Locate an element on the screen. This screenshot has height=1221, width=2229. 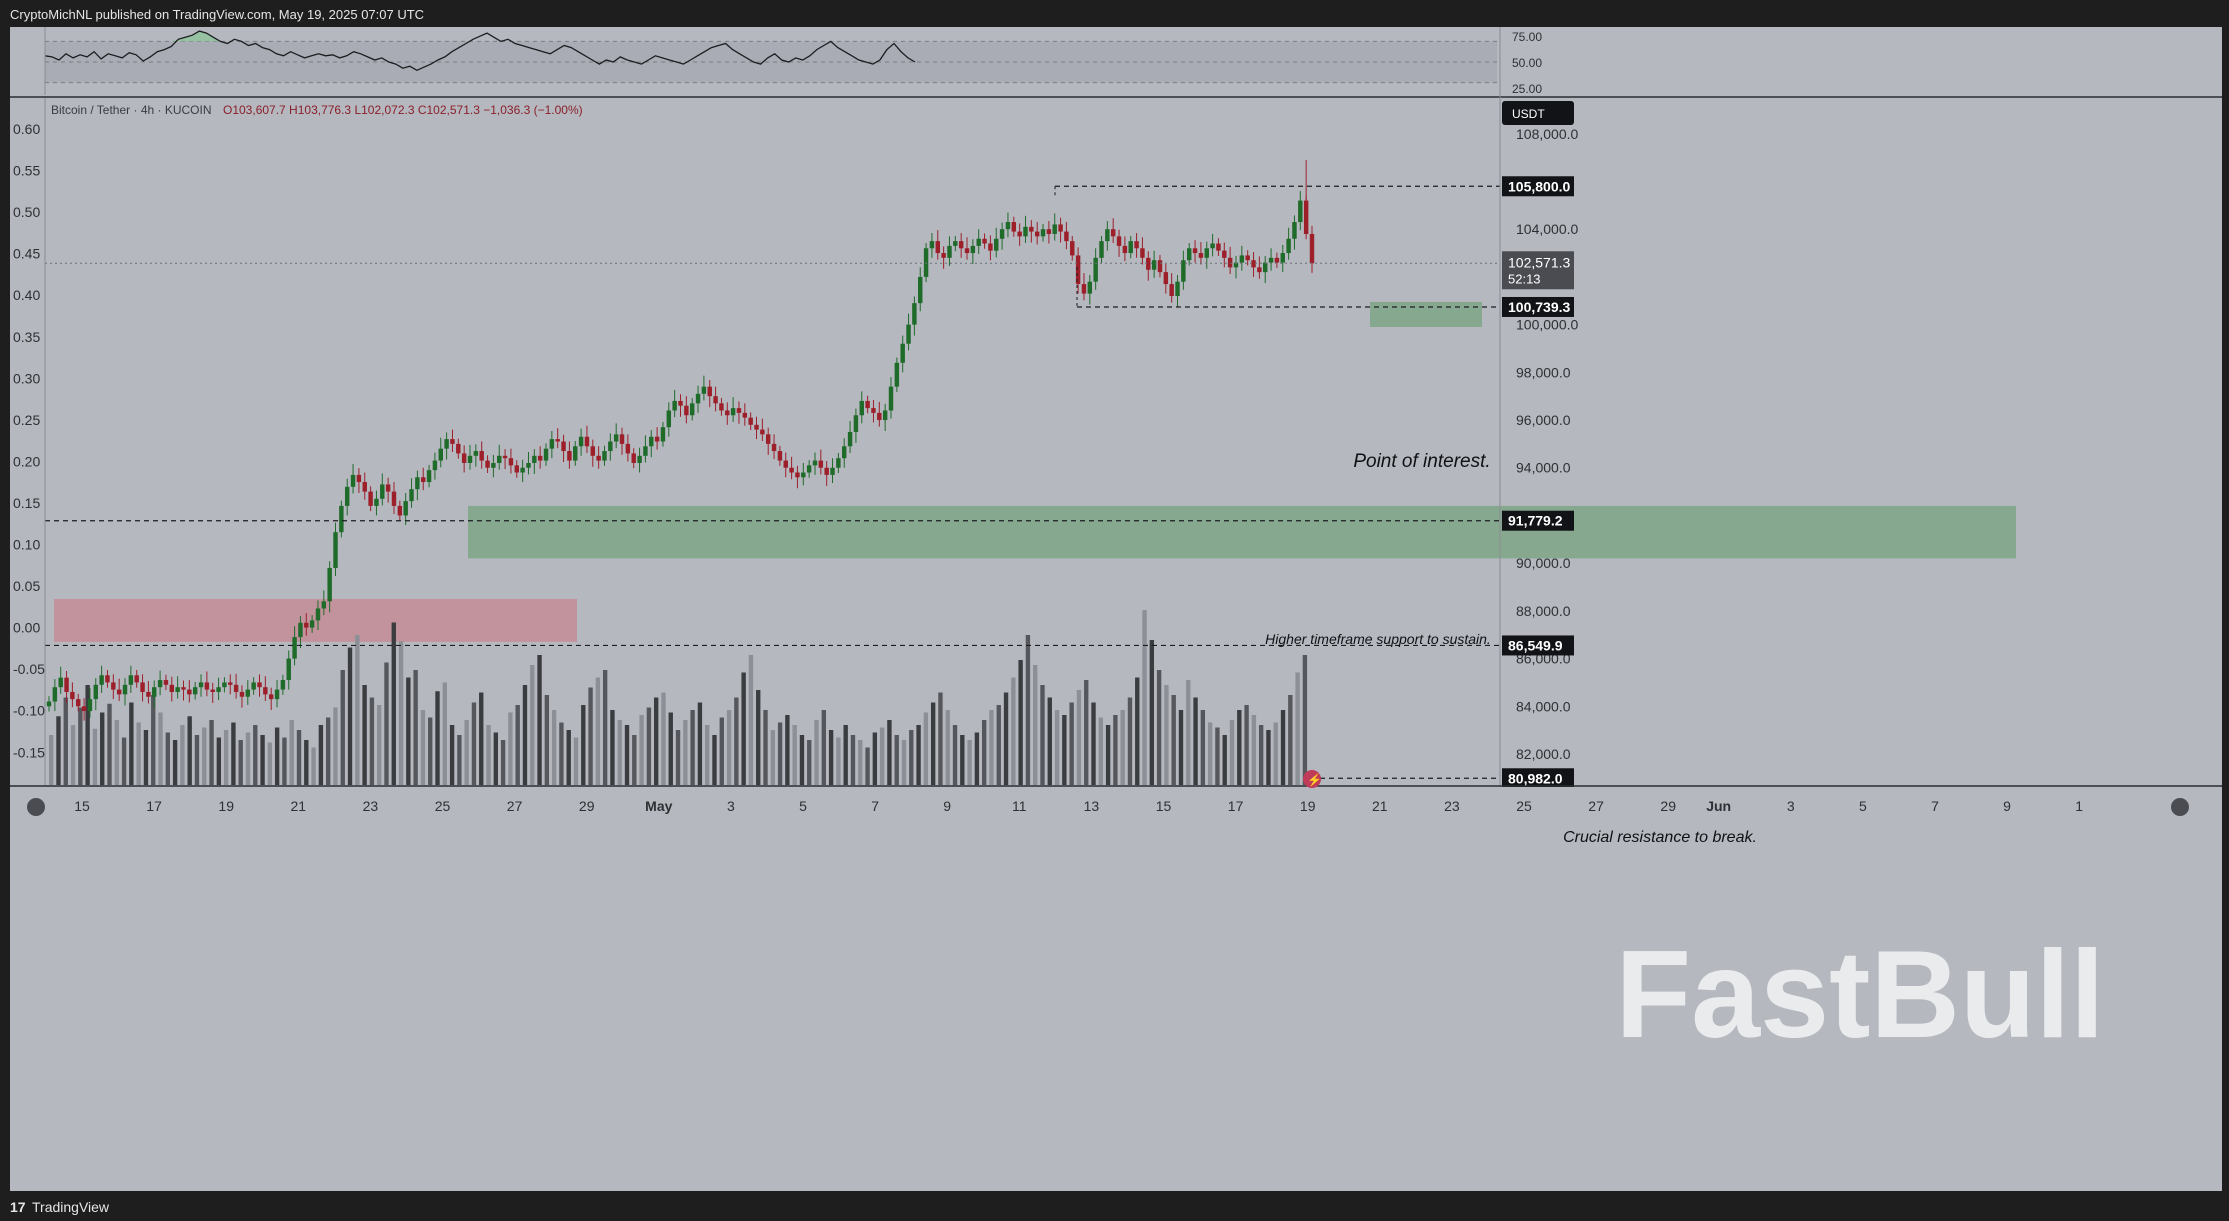
price-label-text: 105,800.0 is located at coordinates (1539, 186).